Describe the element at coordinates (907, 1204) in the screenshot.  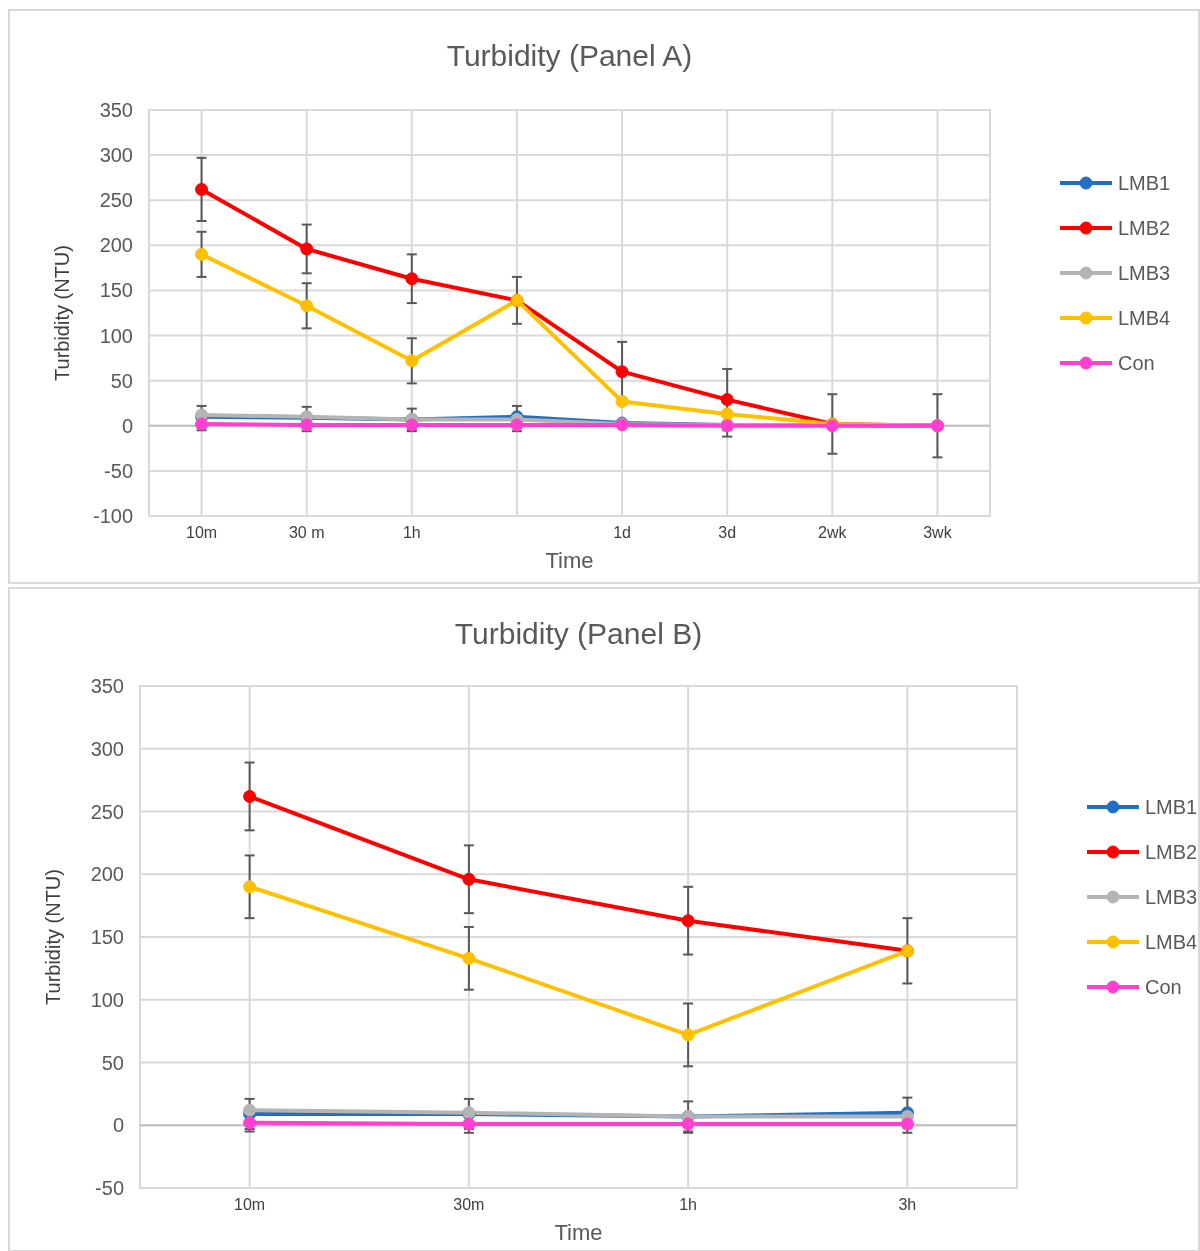
I see `x-tick-label: 3h` at that location.